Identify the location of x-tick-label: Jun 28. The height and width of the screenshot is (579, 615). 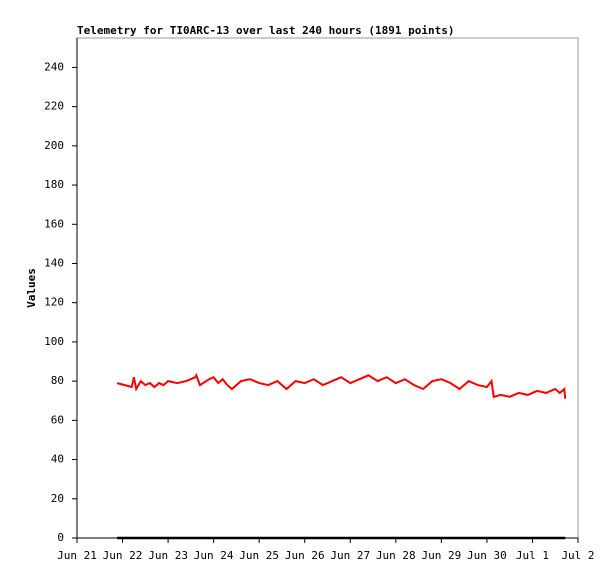
(396, 555).